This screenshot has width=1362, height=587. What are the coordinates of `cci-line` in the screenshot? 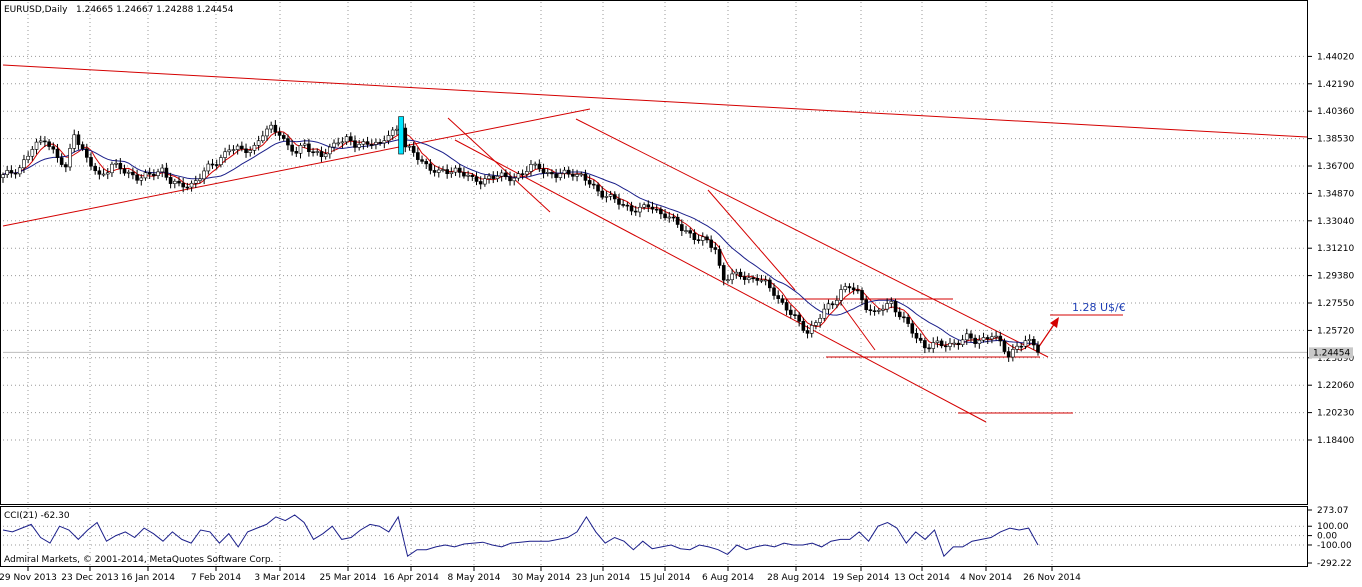 It's located at (520, 536).